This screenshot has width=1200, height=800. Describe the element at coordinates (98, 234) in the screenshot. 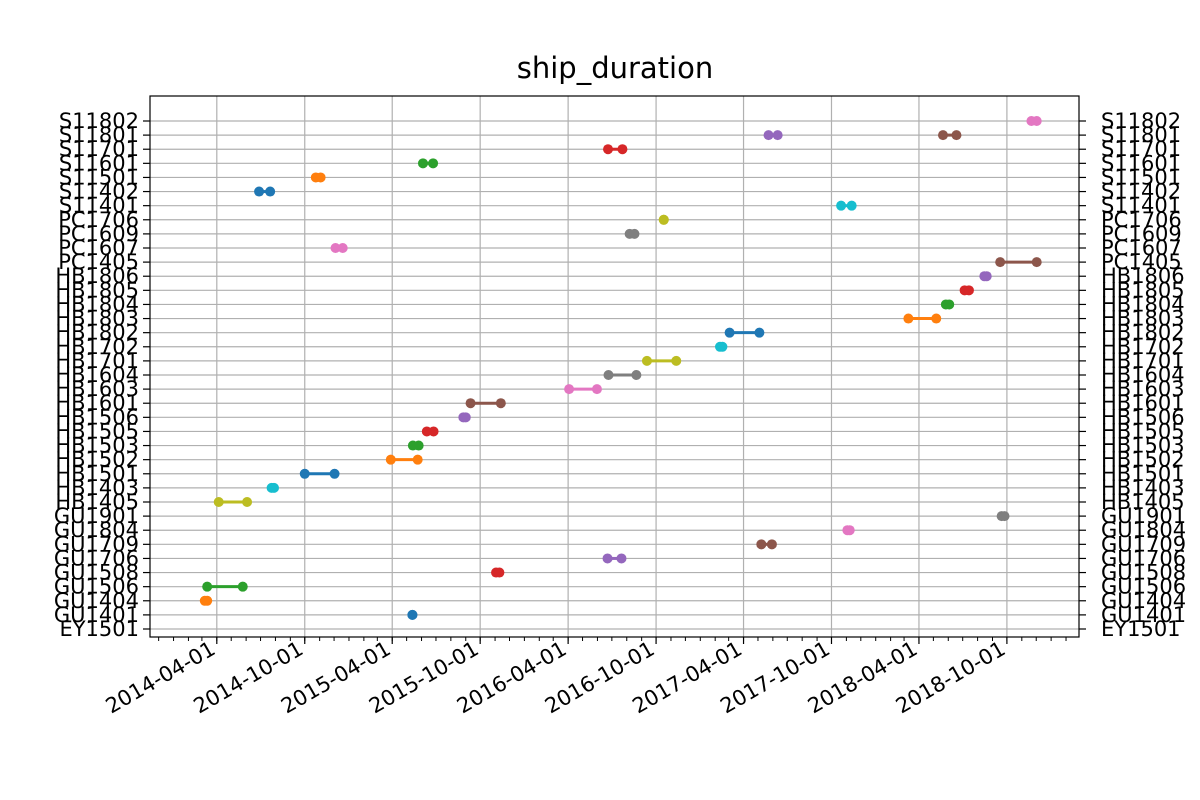

I see `y-tick-label-left: PC1609` at that location.